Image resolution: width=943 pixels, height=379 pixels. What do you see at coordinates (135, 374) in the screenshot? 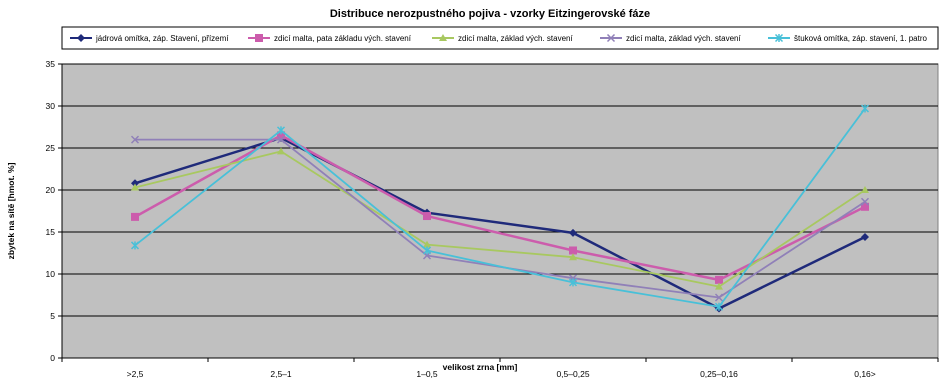
I see `x-tick-label: >2,5` at bounding box center [135, 374].